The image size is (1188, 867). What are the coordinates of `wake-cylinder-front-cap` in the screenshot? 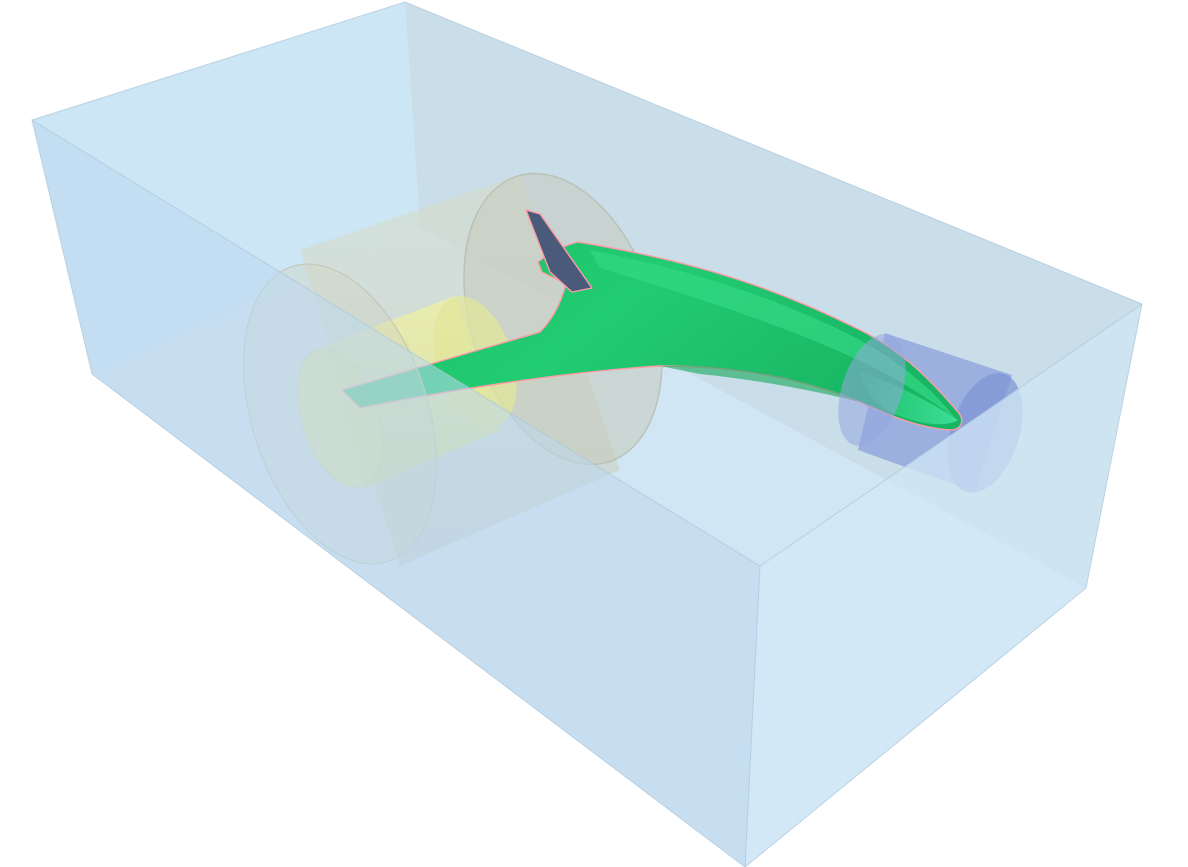 It's located at (872, 390).